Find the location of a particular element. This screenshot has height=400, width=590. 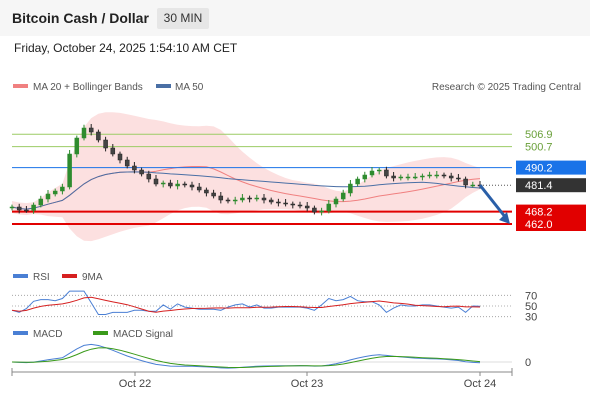

projection-arrow is located at coordinates (494, 204).